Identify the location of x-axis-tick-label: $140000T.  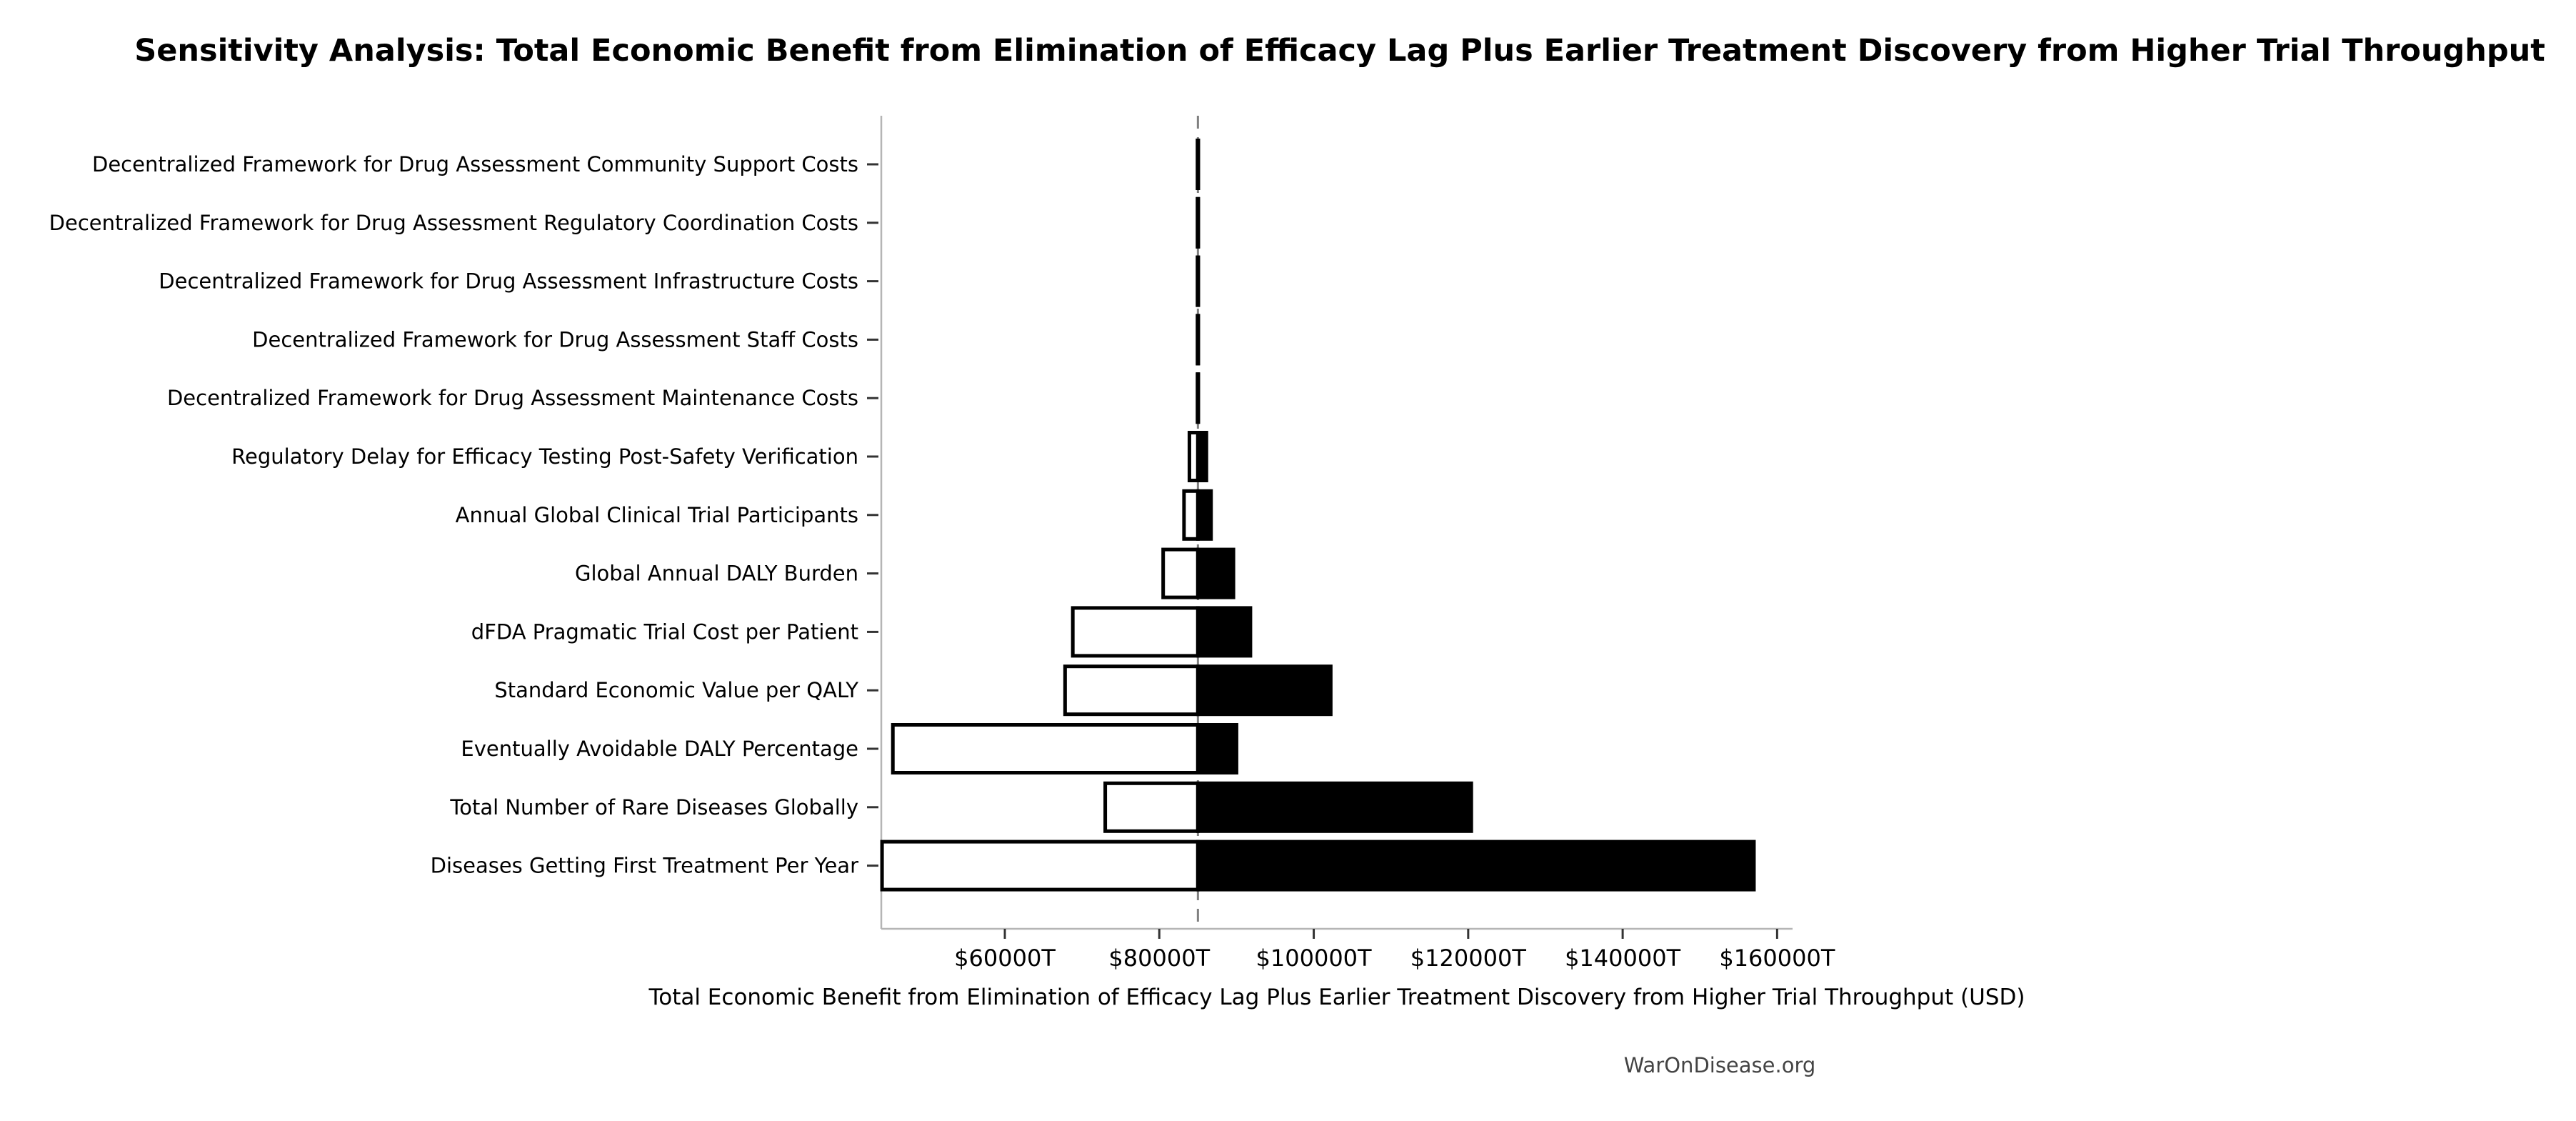
(1623, 958).